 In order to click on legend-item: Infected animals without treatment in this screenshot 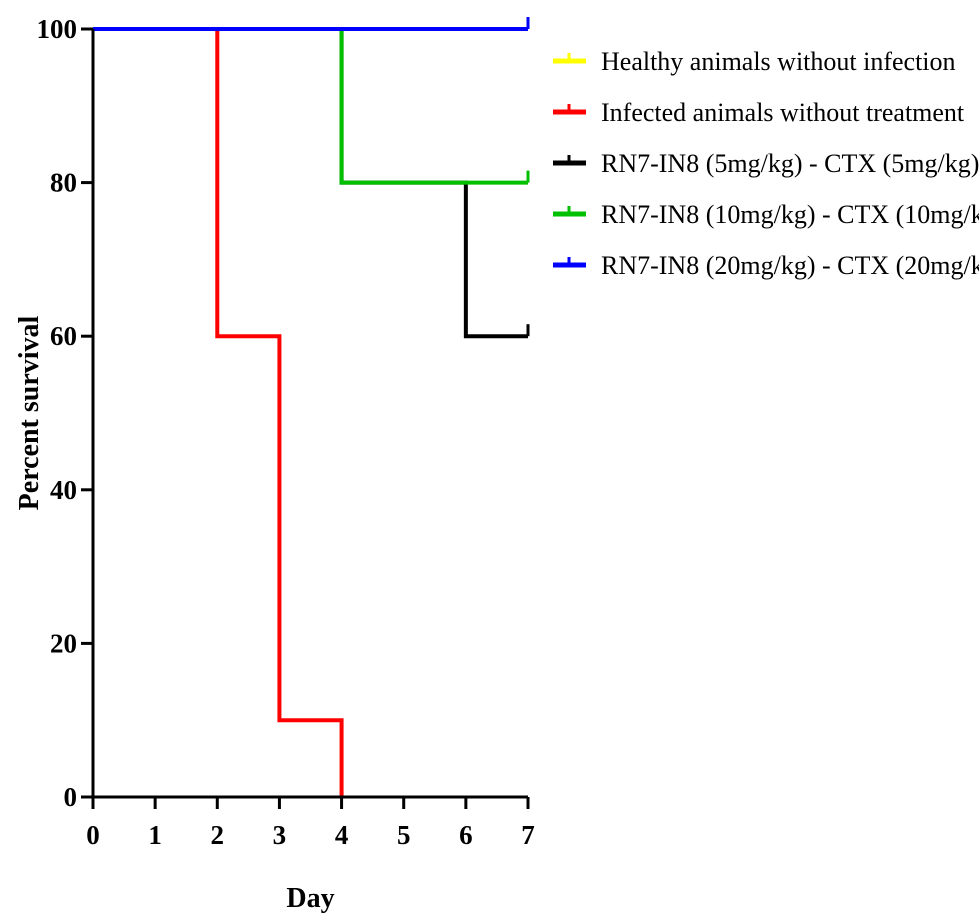, I will do `click(759, 112)`.